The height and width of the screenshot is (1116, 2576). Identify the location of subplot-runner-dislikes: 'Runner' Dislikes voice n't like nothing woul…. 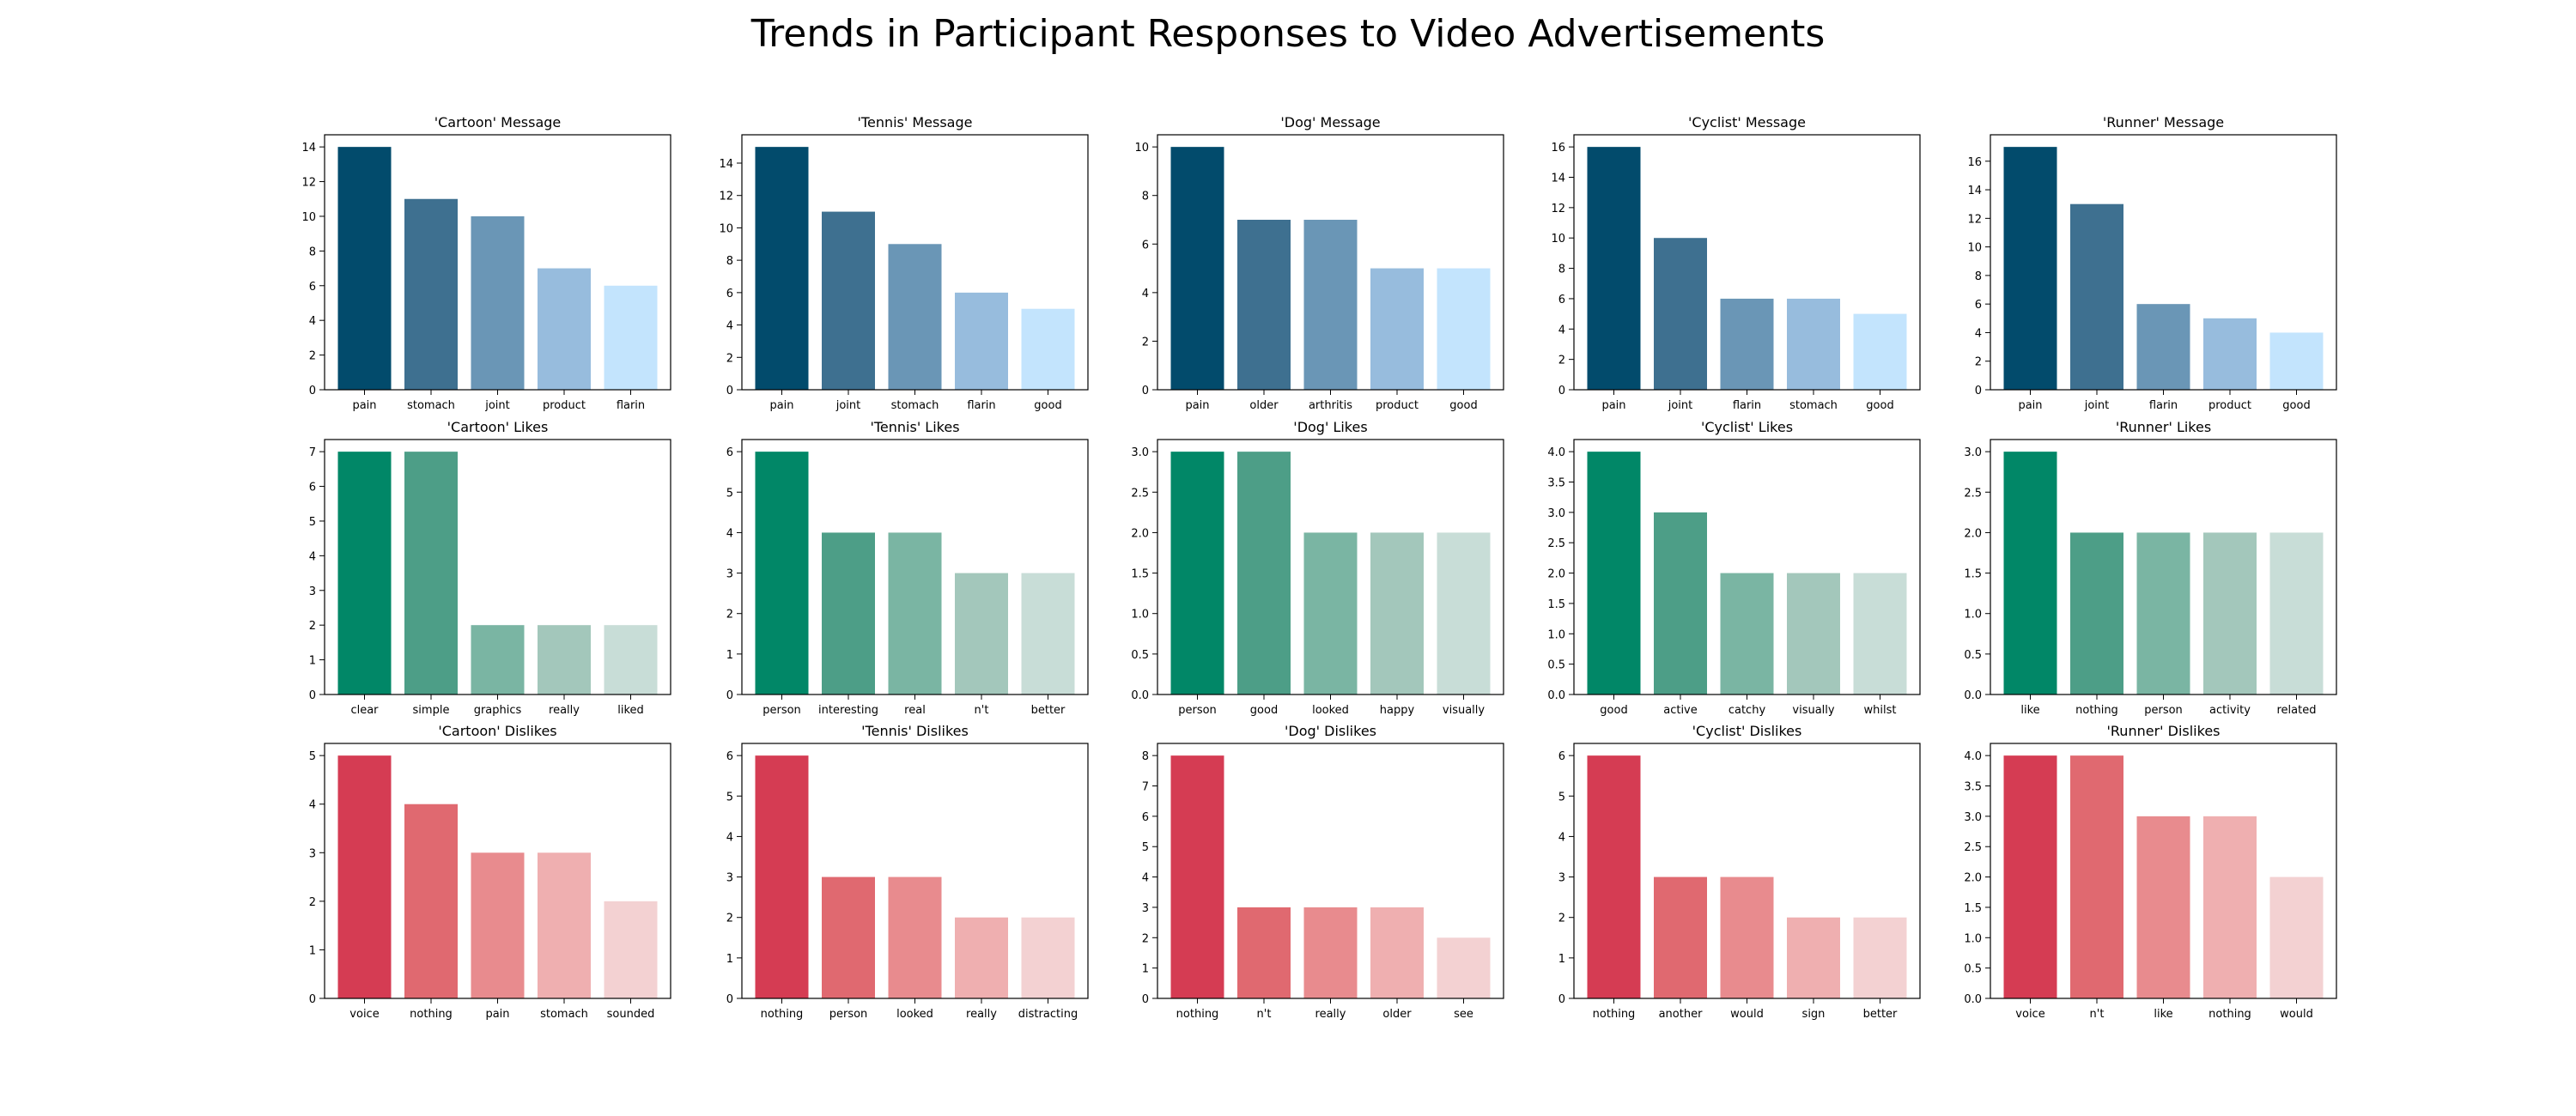
(2150, 872).